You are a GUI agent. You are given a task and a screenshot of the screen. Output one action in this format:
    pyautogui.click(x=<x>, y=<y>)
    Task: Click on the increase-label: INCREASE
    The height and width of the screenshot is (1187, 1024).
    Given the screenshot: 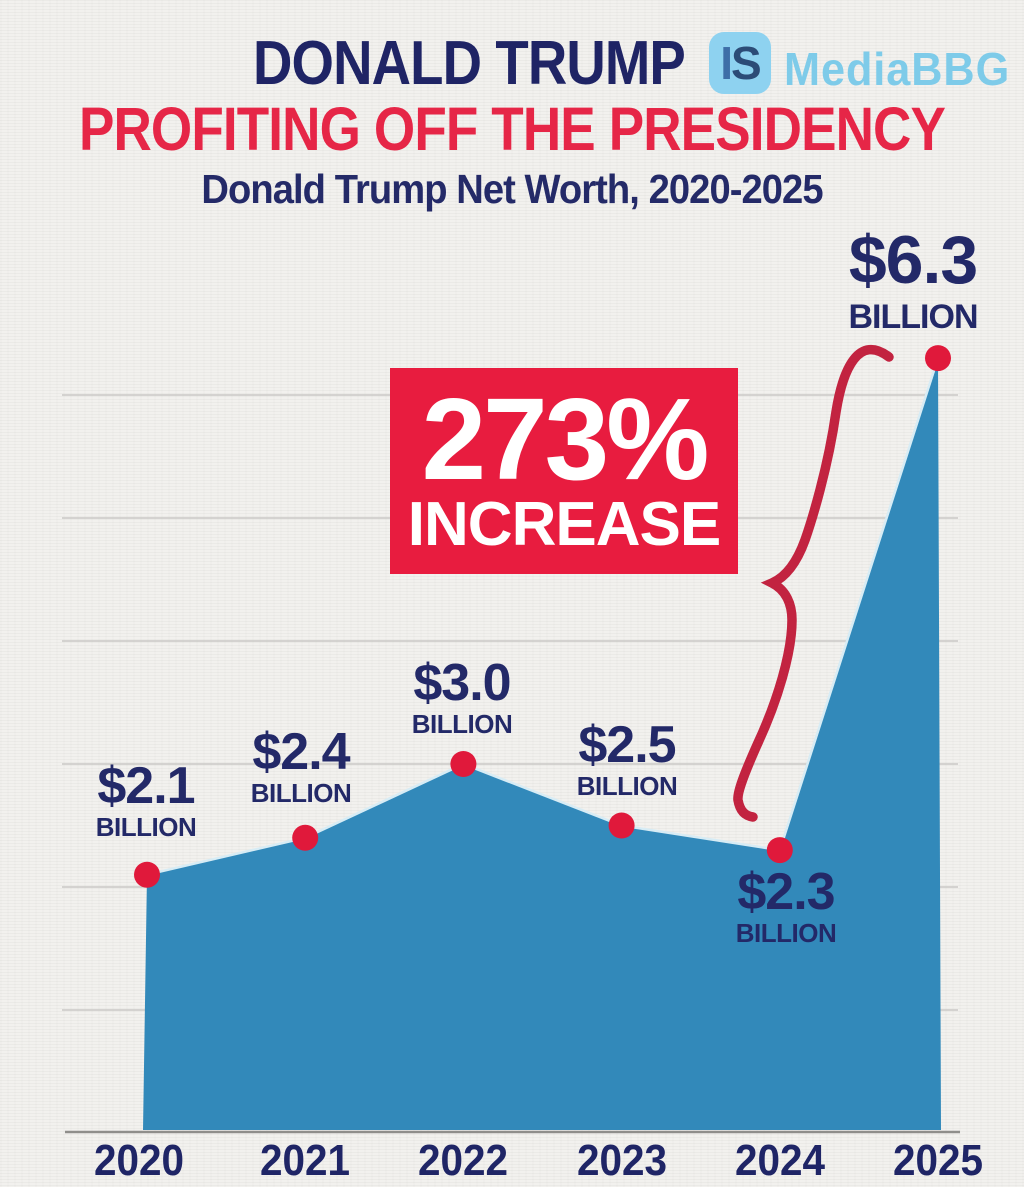 What is the action you would take?
    pyautogui.click(x=564, y=525)
    